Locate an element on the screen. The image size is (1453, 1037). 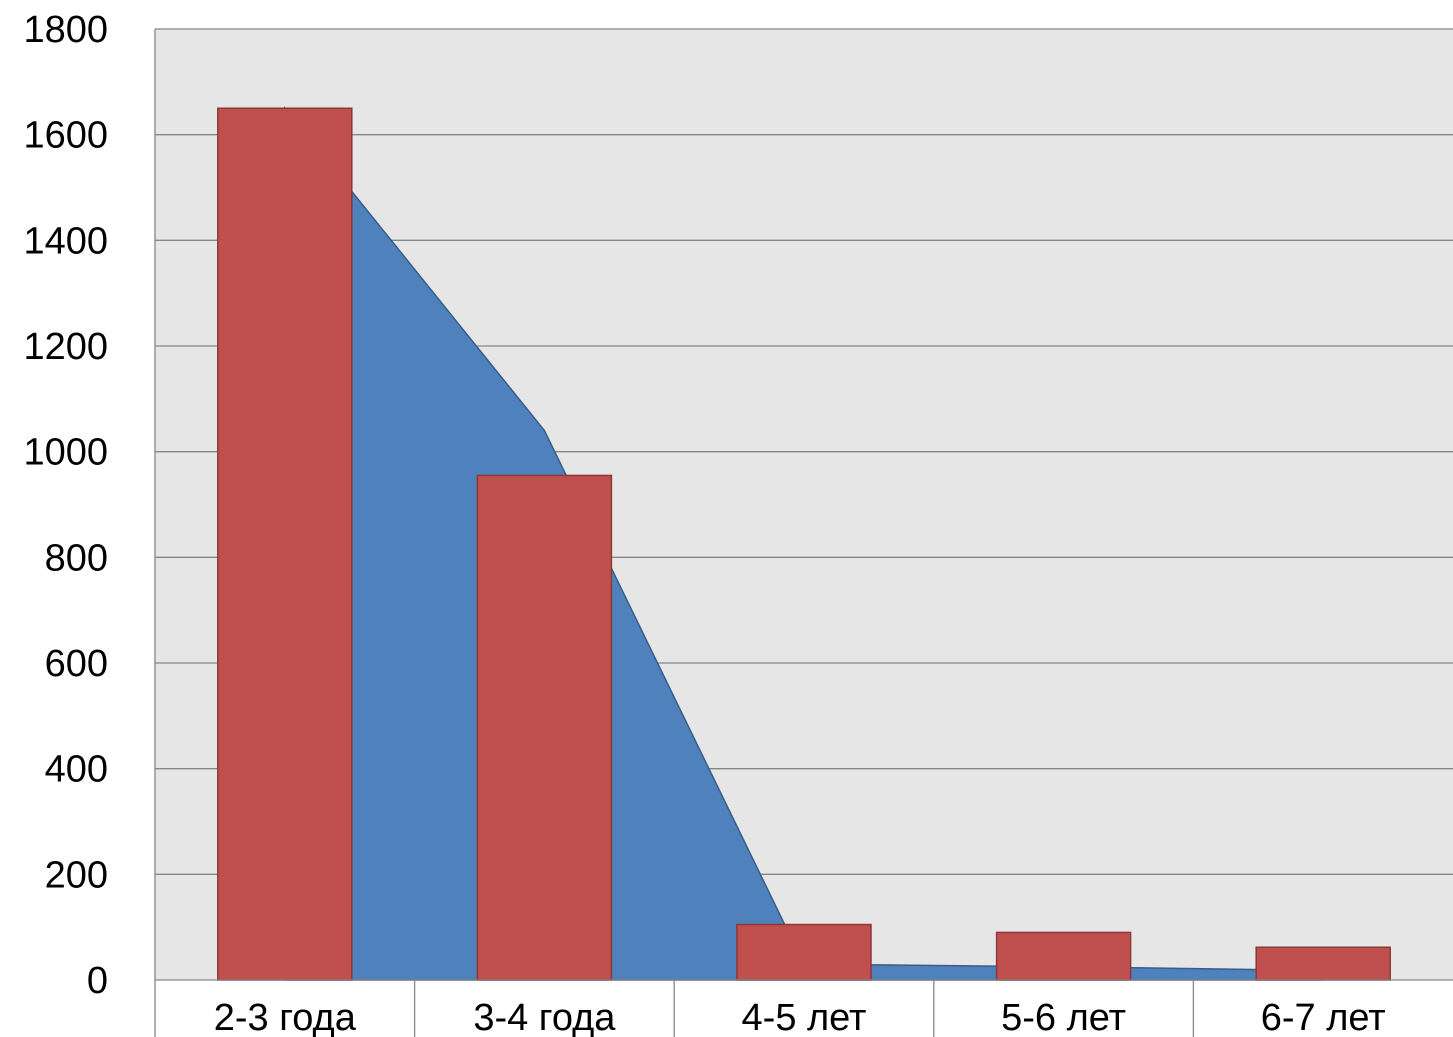
x-category-label: 2-3 года is located at coordinates (285, 1017).